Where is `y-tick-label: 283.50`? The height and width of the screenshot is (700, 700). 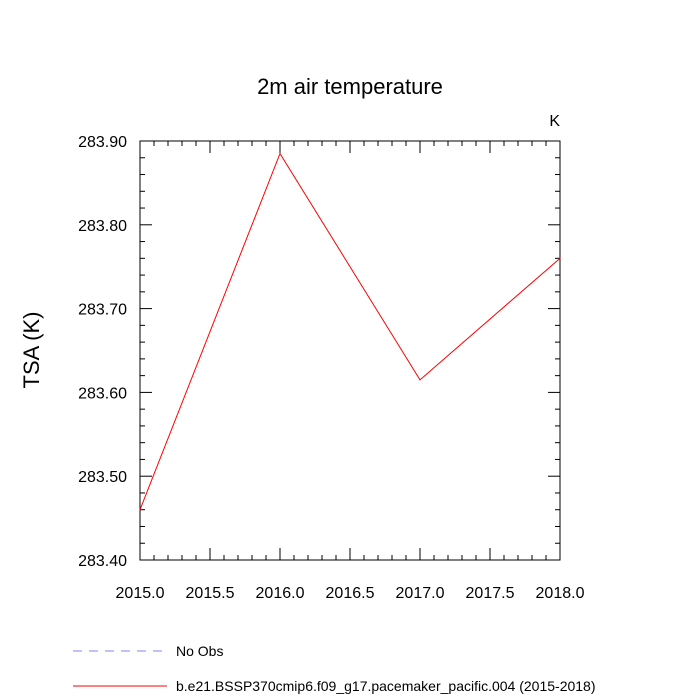 y-tick-label: 283.50 is located at coordinates (102, 477).